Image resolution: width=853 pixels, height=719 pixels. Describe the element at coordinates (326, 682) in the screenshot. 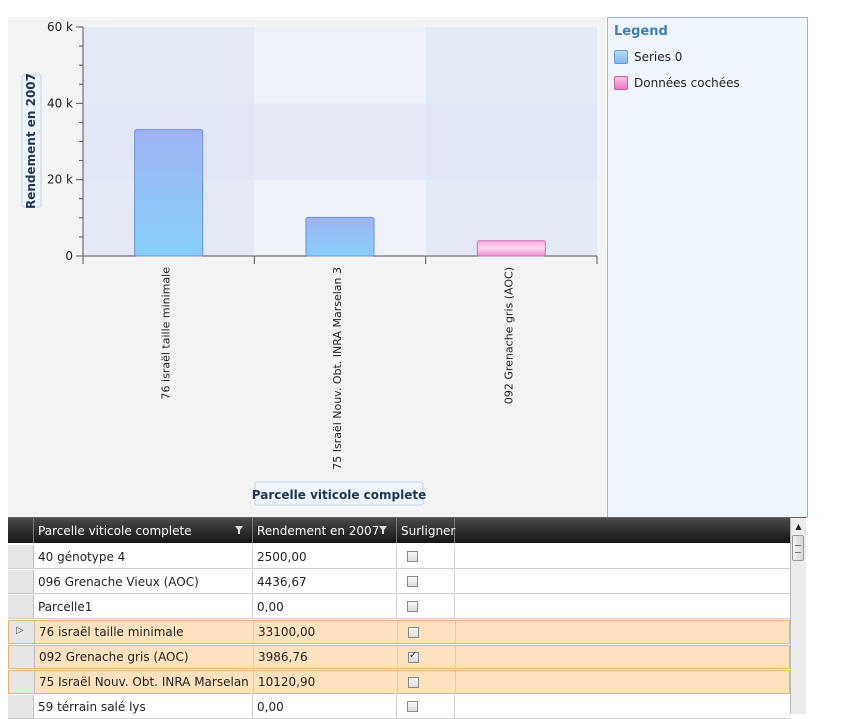

I see `cell-rendement: 10120,90` at that location.